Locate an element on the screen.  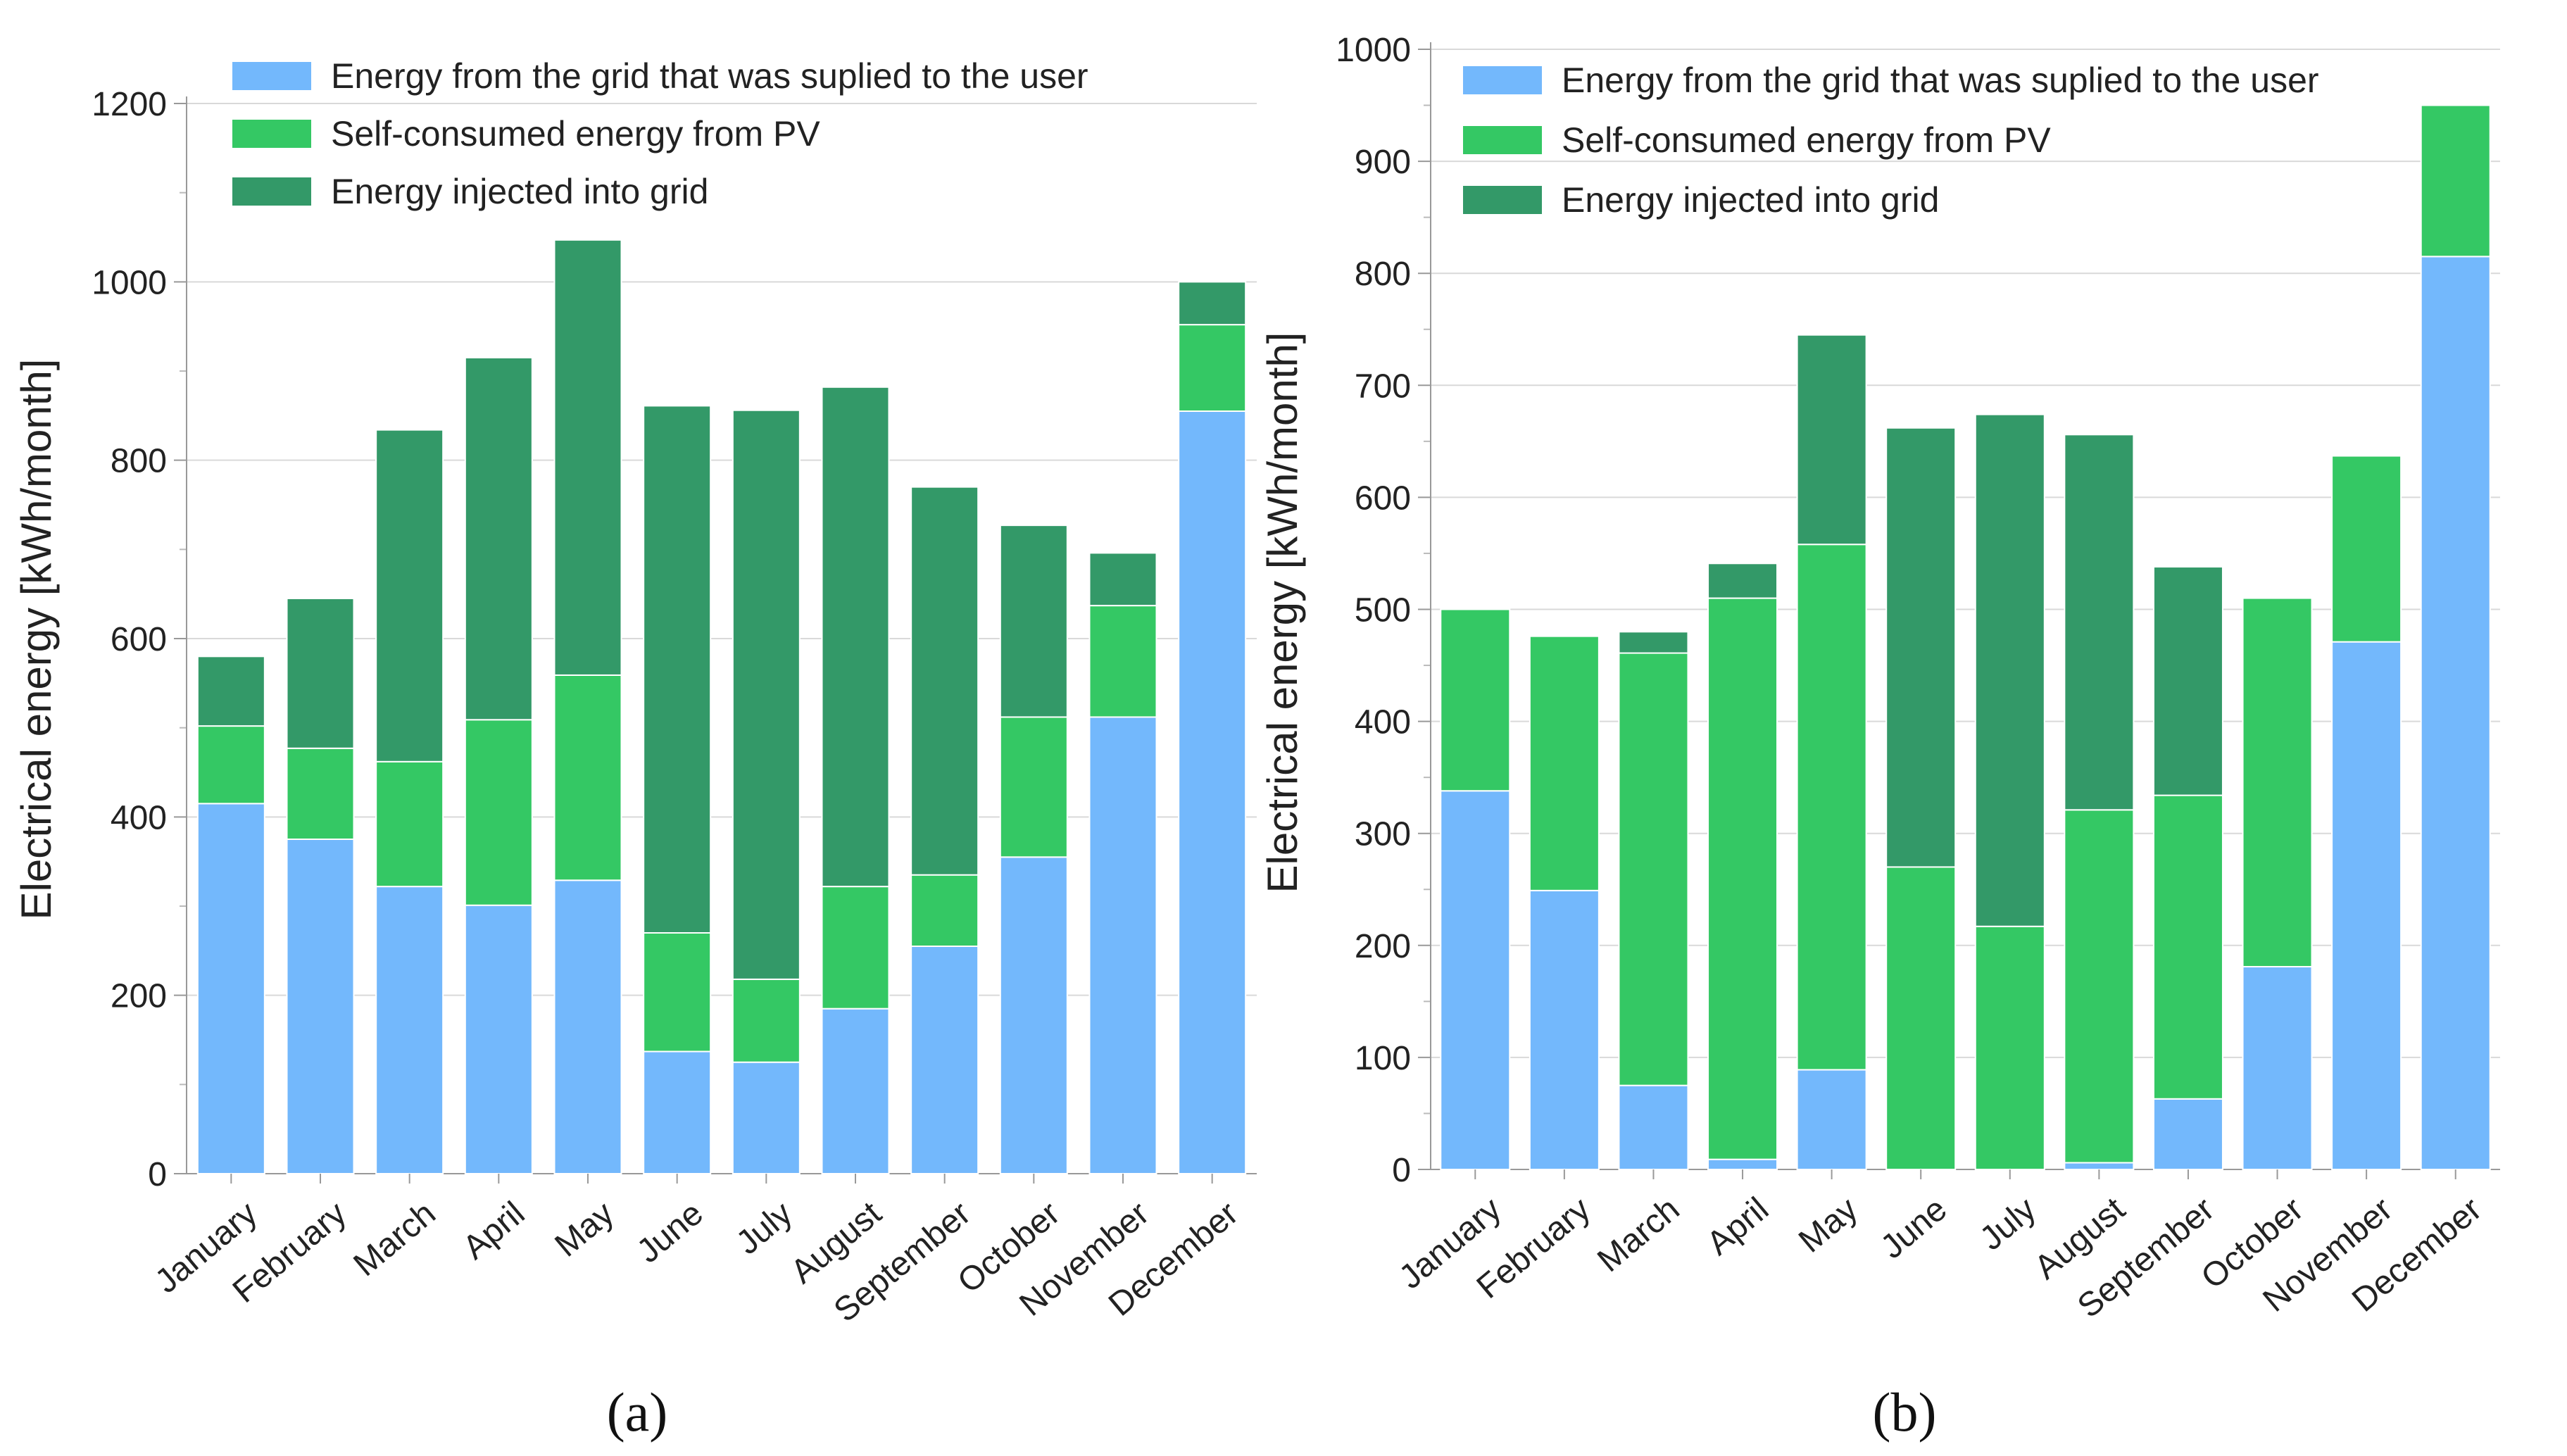
y-tick-label: 100 is located at coordinates (1383, 1058).